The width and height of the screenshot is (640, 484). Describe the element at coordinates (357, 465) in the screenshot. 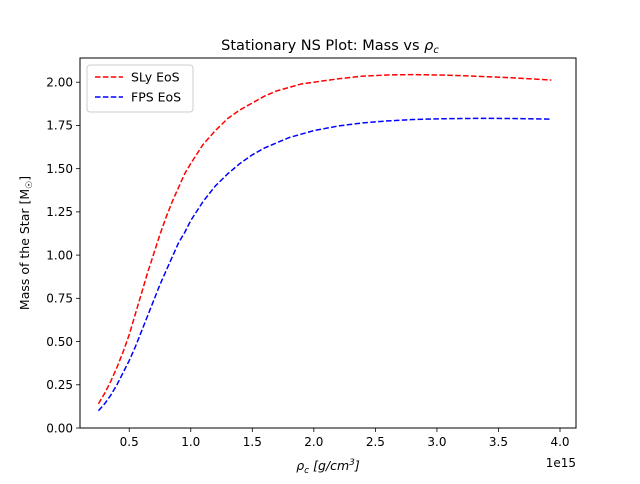

I see `x-axis-label-end: ]` at that location.